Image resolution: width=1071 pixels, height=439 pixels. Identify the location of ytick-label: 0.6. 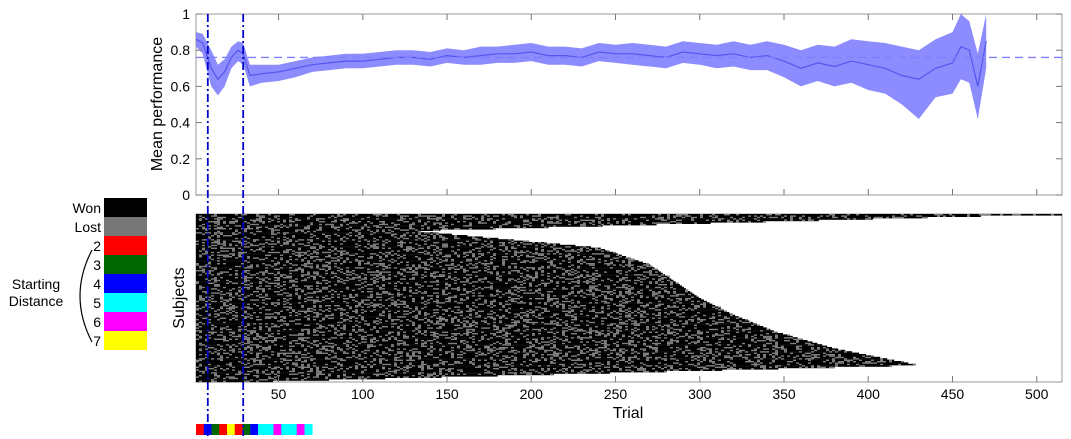
(181, 86).